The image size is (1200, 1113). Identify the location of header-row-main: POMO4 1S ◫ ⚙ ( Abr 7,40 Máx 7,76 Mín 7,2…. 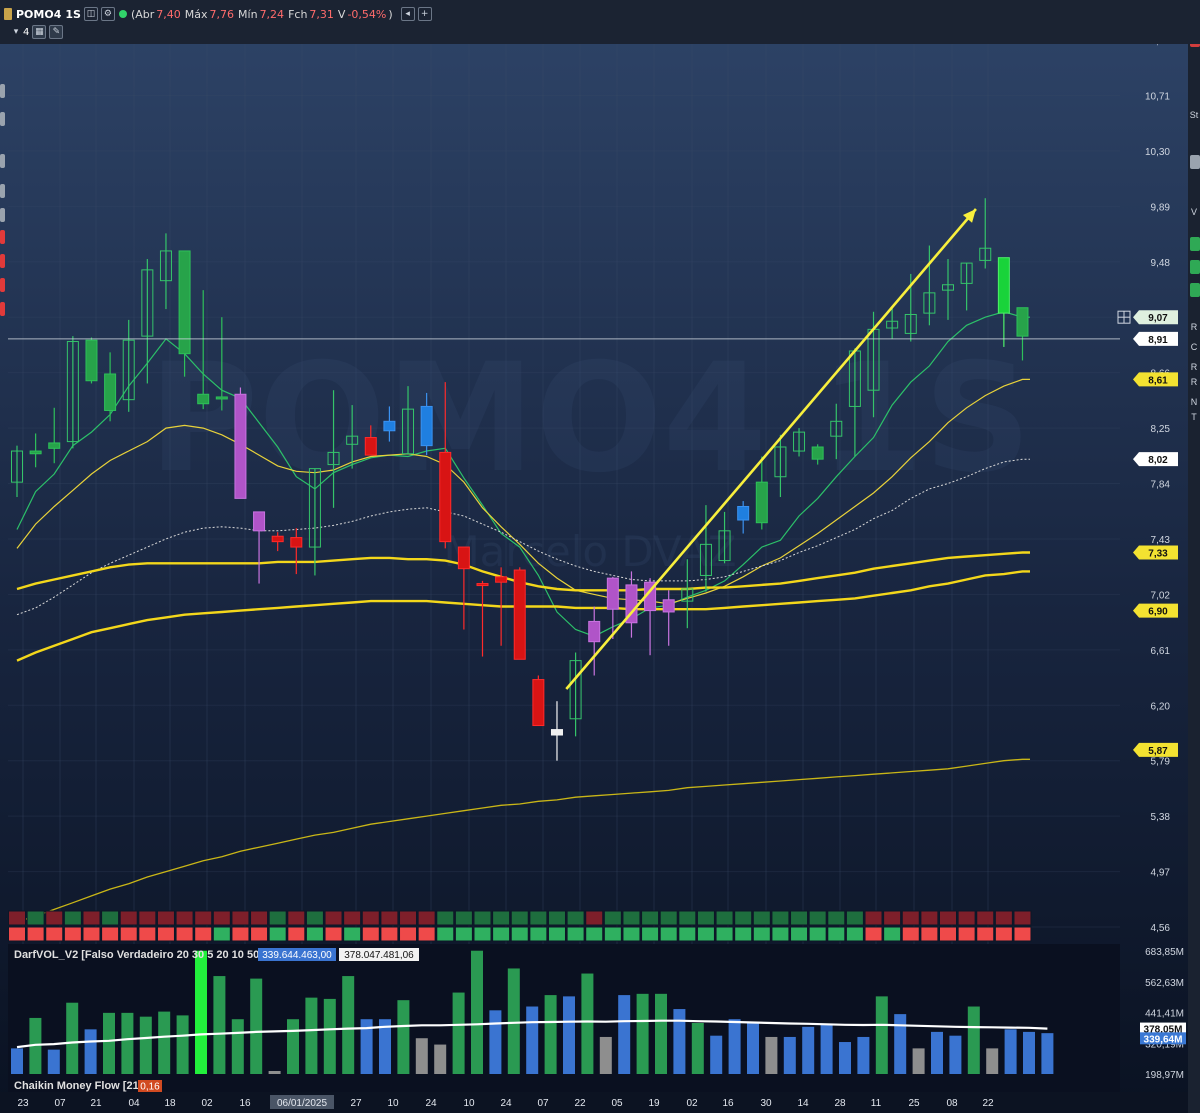
(218, 14).